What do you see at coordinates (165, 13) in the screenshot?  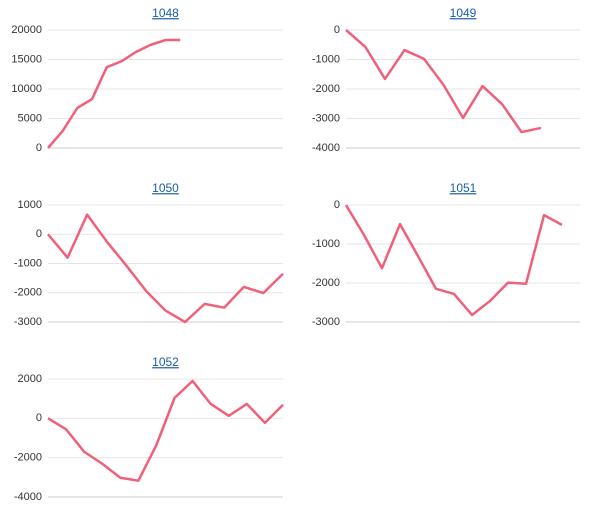 I see `chart-title: 1048` at bounding box center [165, 13].